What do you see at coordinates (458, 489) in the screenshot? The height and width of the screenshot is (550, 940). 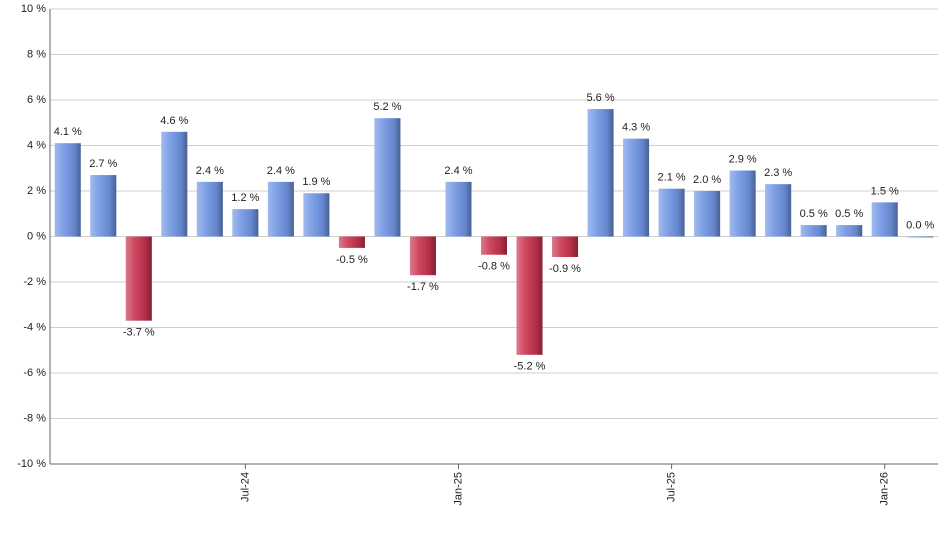 I see `x-tick-label: Jan-25` at bounding box center [458, 489].